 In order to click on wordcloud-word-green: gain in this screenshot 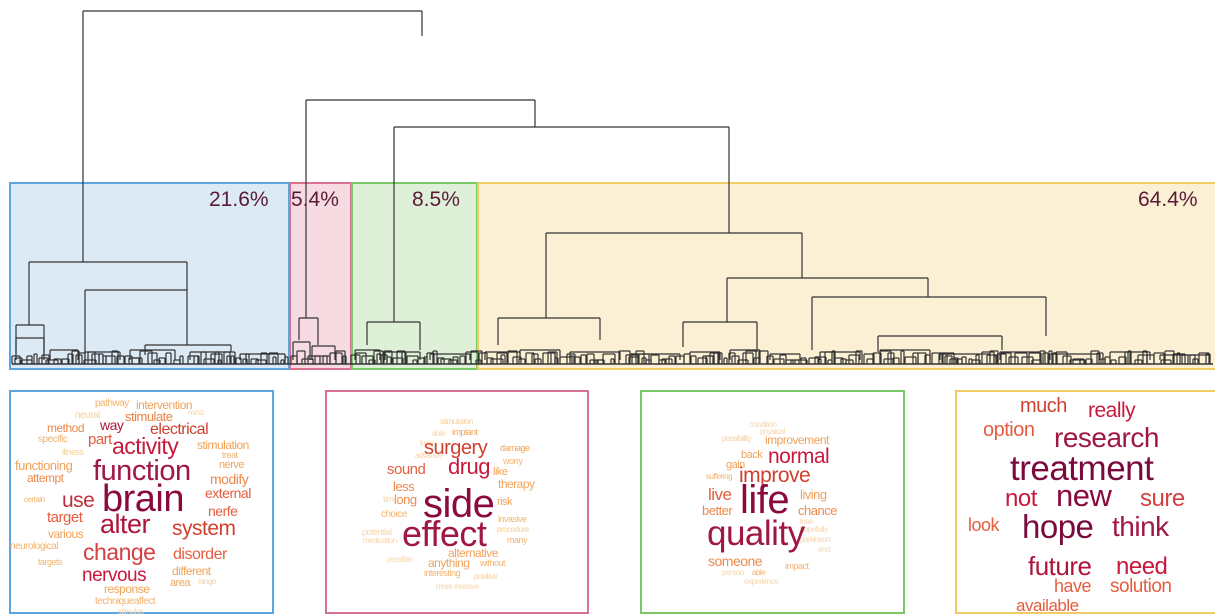, I will do `click(735, 465)`.